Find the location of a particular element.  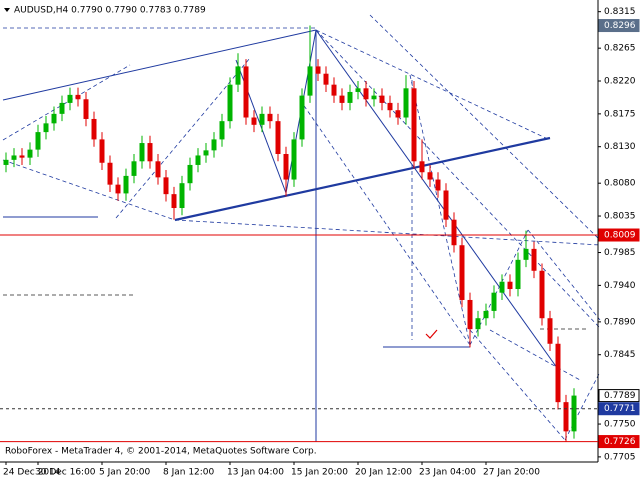

header-arrow is located at coordinates (7, 10).